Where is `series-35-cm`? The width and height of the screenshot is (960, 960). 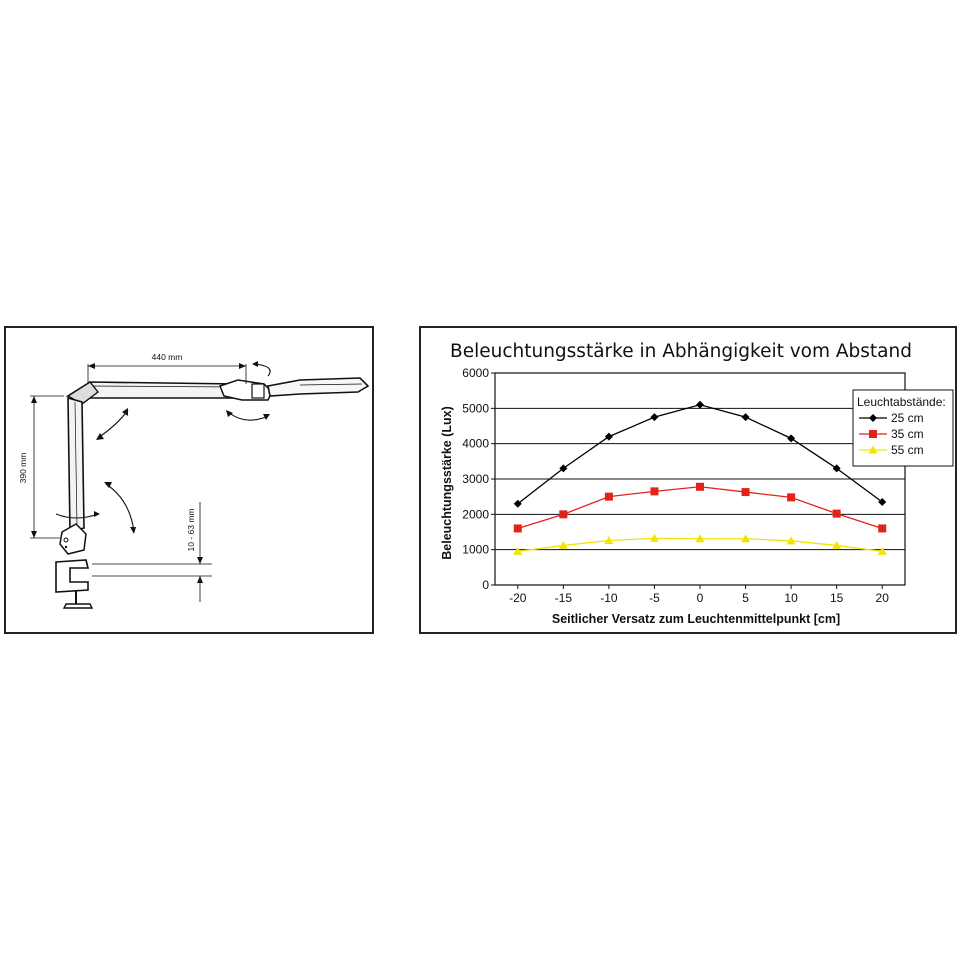
series-35-cm is located at coordinates (700, 507).